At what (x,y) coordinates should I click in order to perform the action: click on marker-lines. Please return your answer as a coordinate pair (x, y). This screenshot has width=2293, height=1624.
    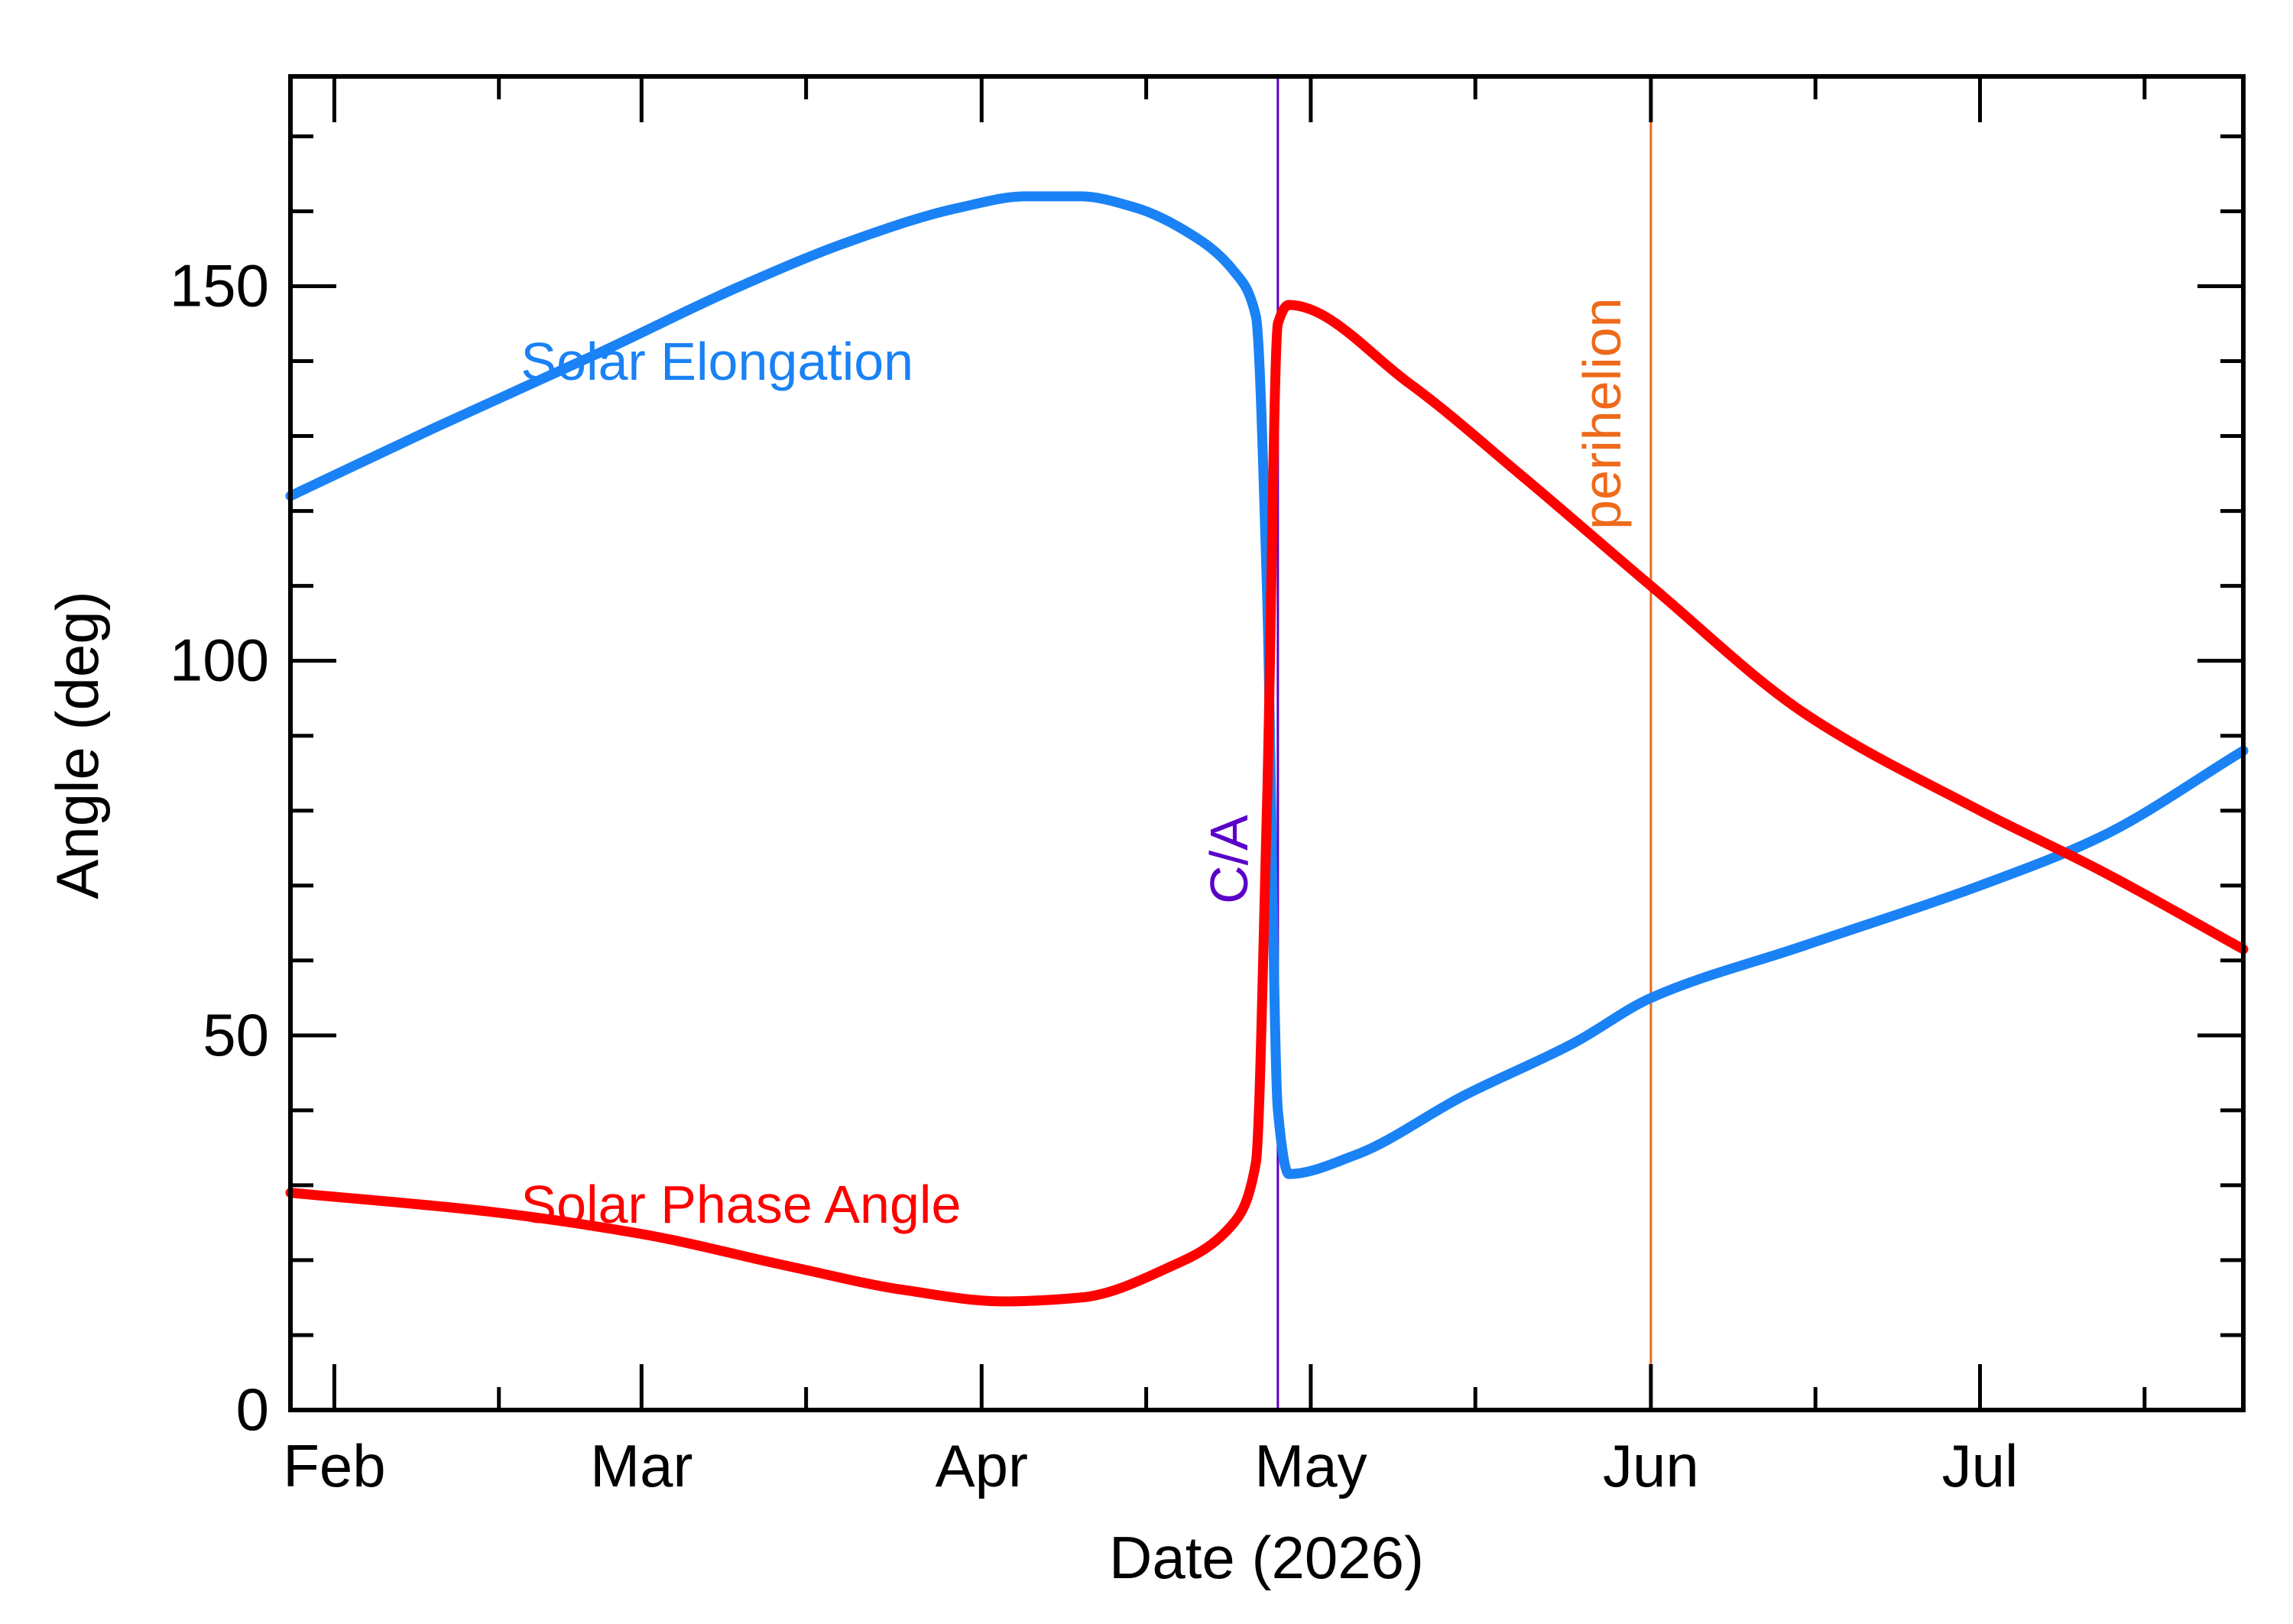
    Looking at the image, I should click on (1464, 743).